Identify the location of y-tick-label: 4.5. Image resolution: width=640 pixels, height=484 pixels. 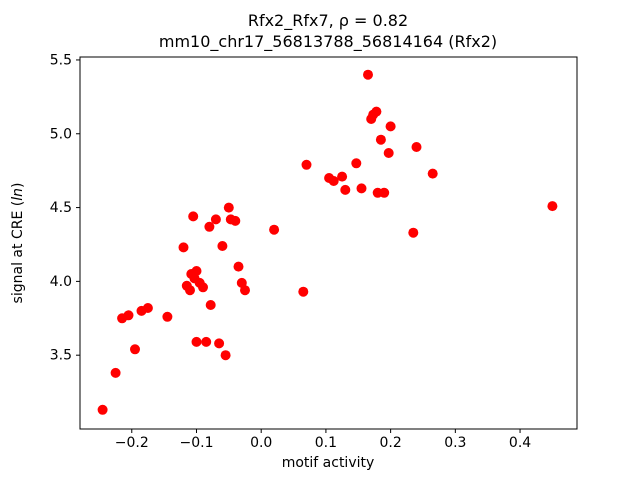
(61, 208).